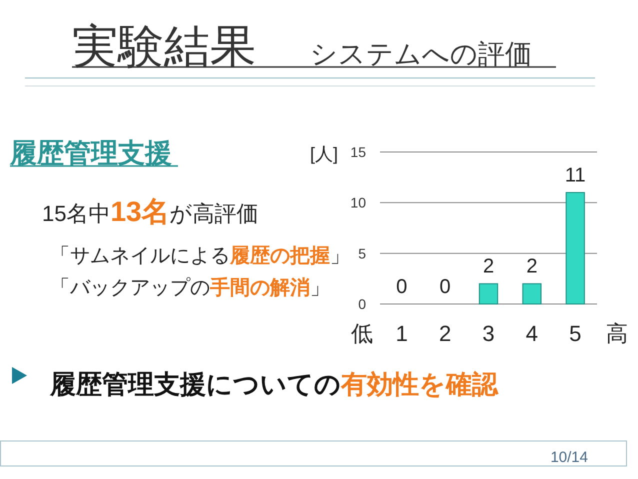  Describe the element at coordinates (90, 153) in the screenshot. I see `text: 履歴管理支援` at that location.